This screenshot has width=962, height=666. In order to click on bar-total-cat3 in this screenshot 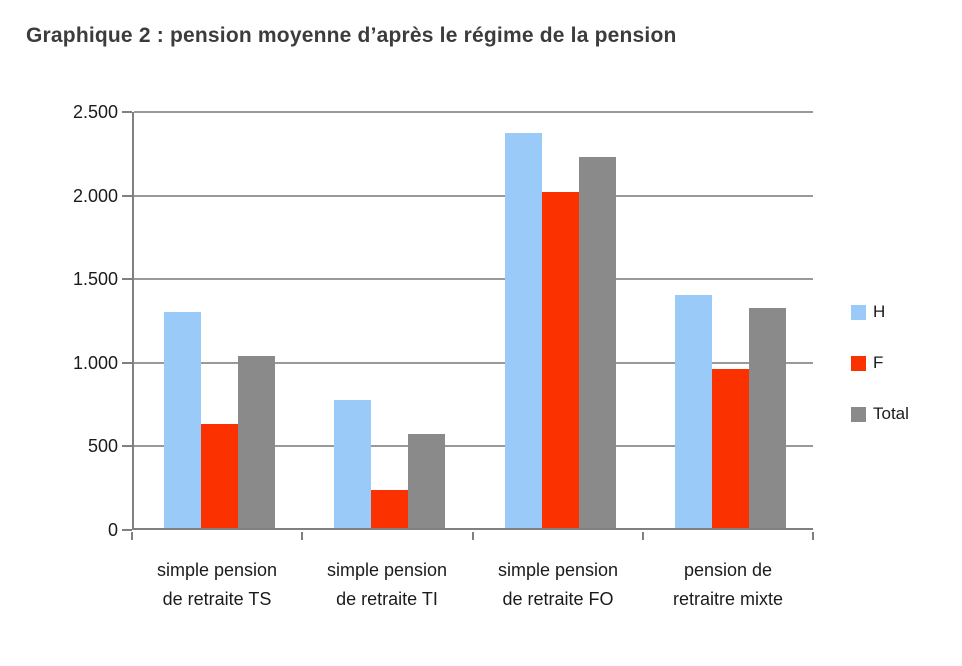, I will do `click(597, 342)`.